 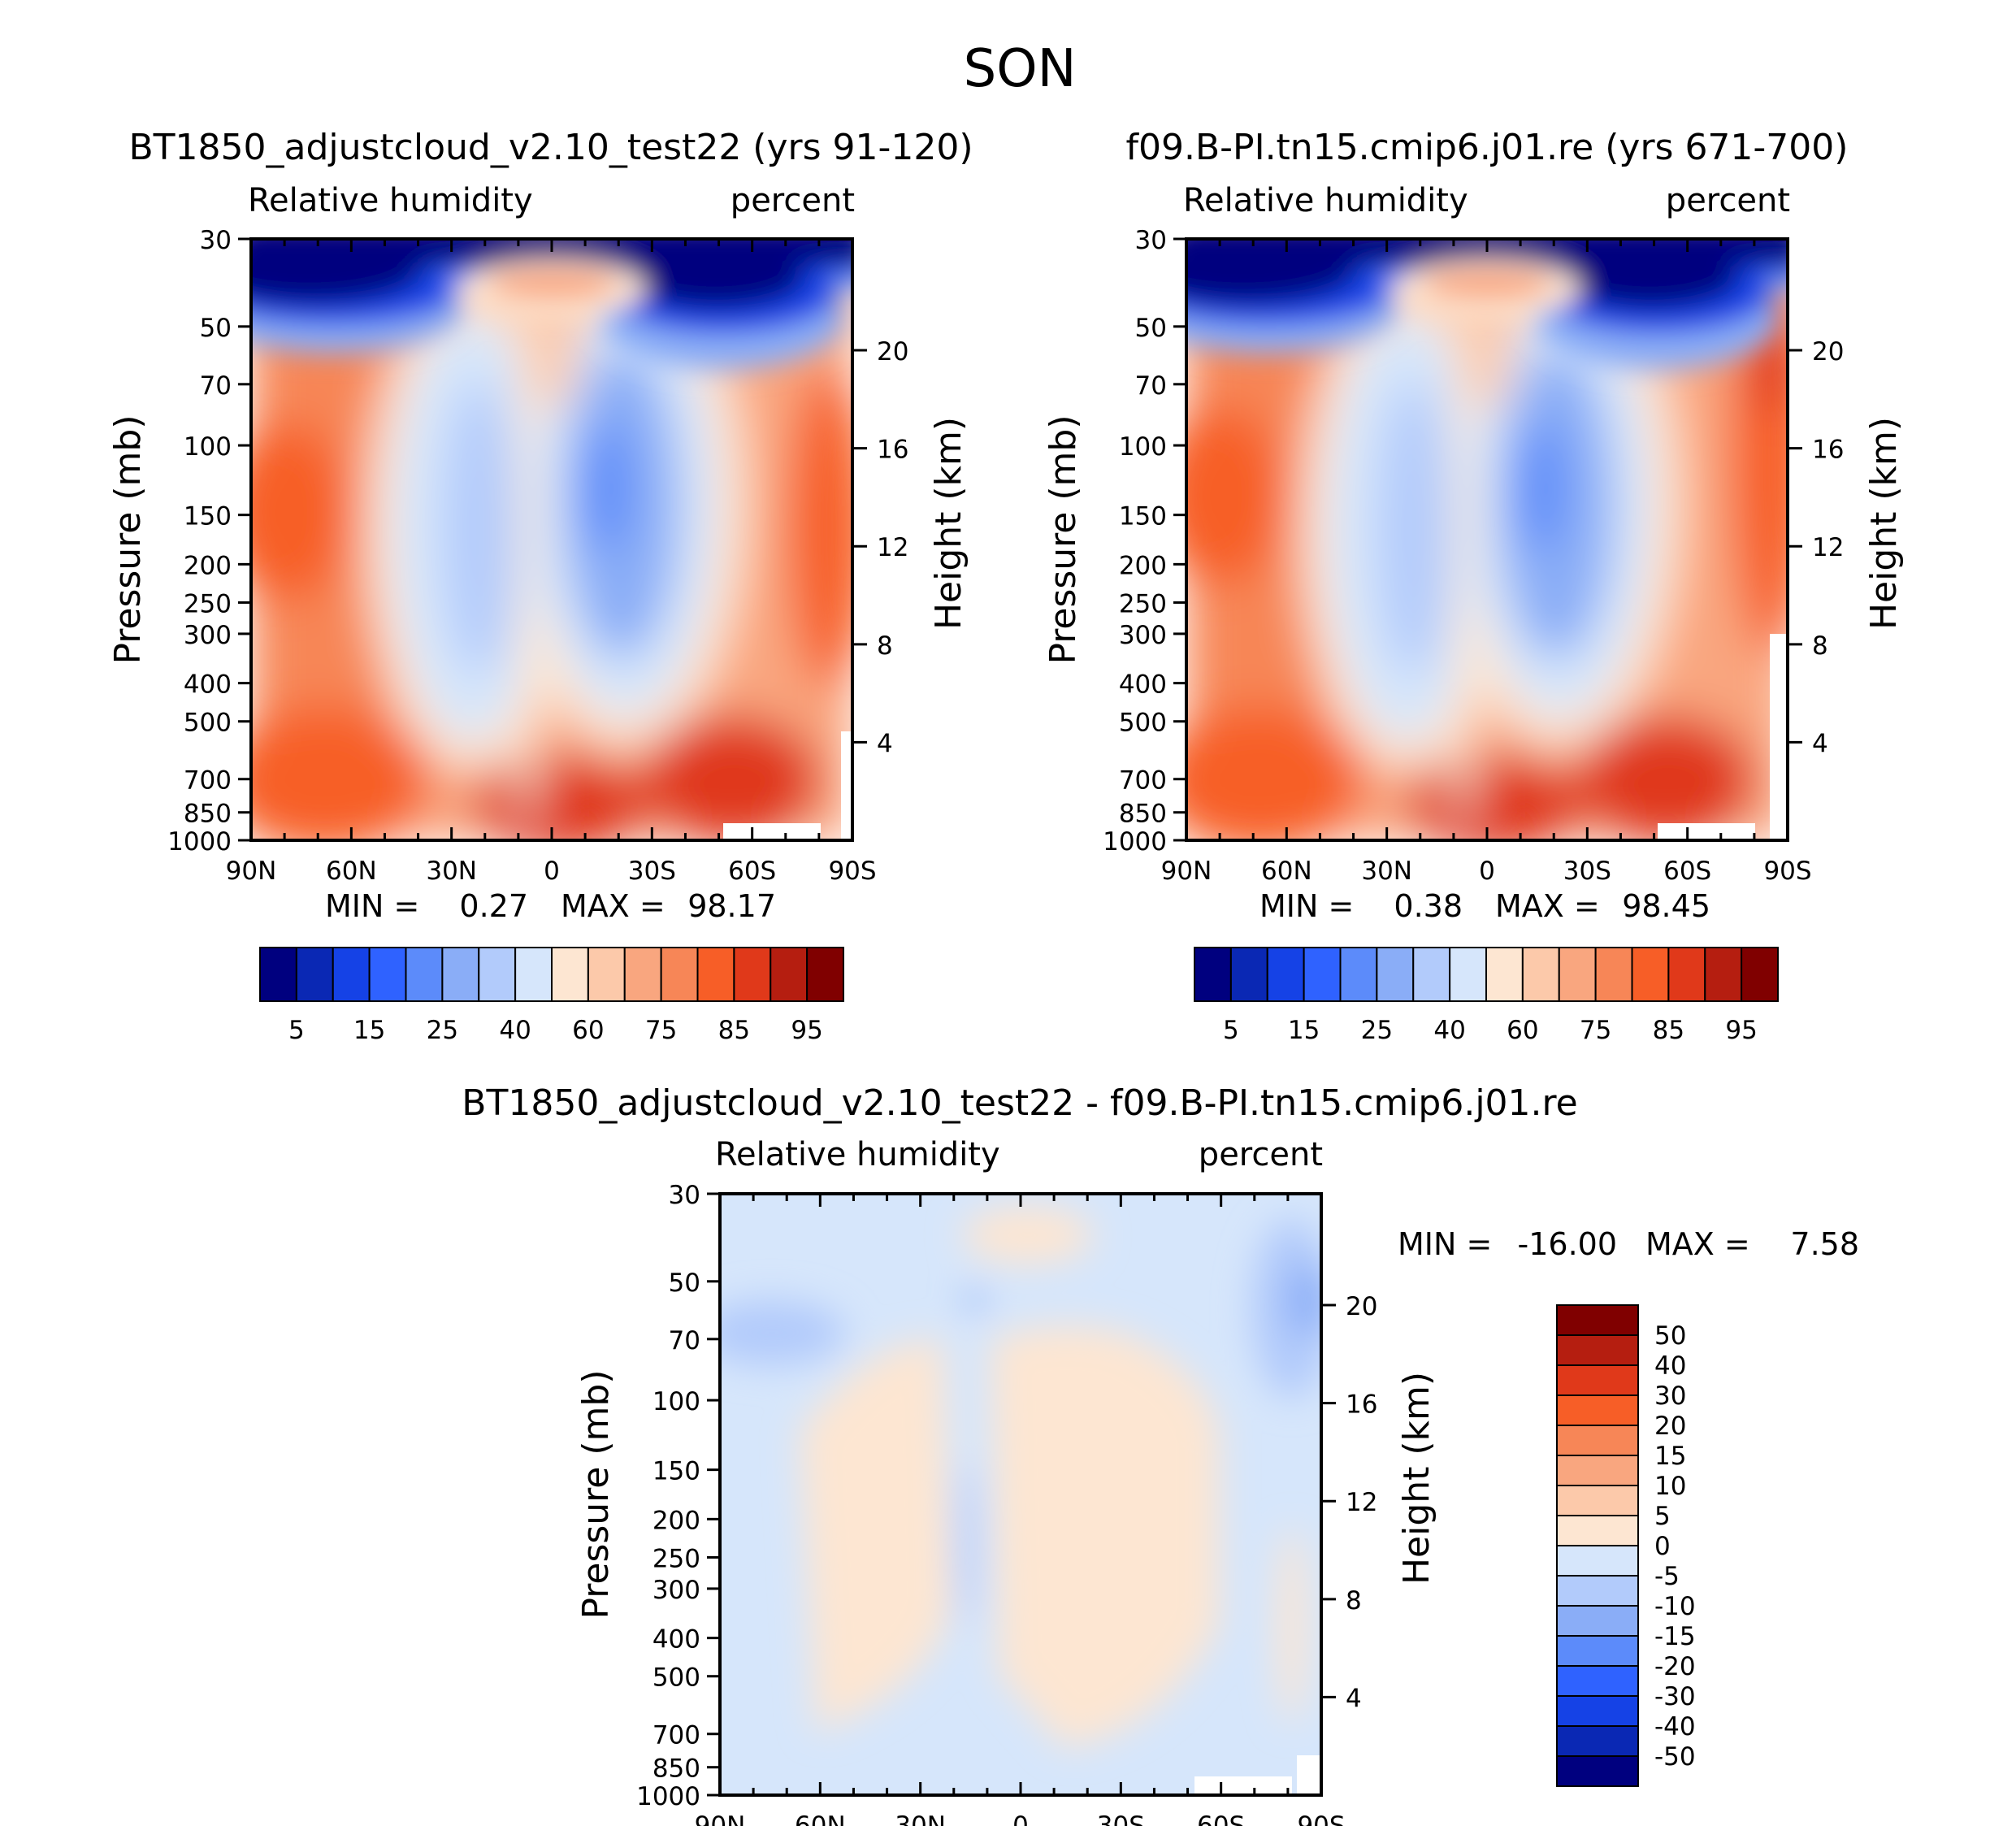 What do you see at coordinates (1121, 1818) in the screenshot?
I see `panel-3-lat-tick-label: 30S` at bounding box center [1121, 1818].